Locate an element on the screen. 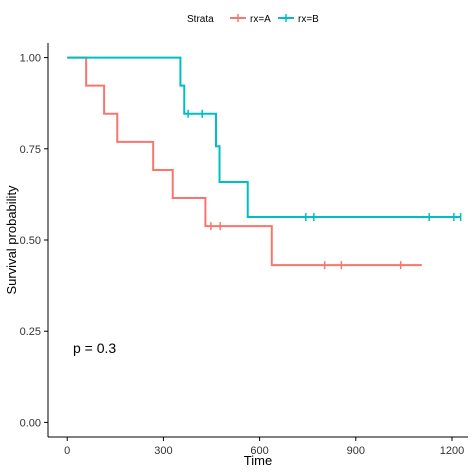  y-tick-label: 0.50 is located at coordinates (30, 241).